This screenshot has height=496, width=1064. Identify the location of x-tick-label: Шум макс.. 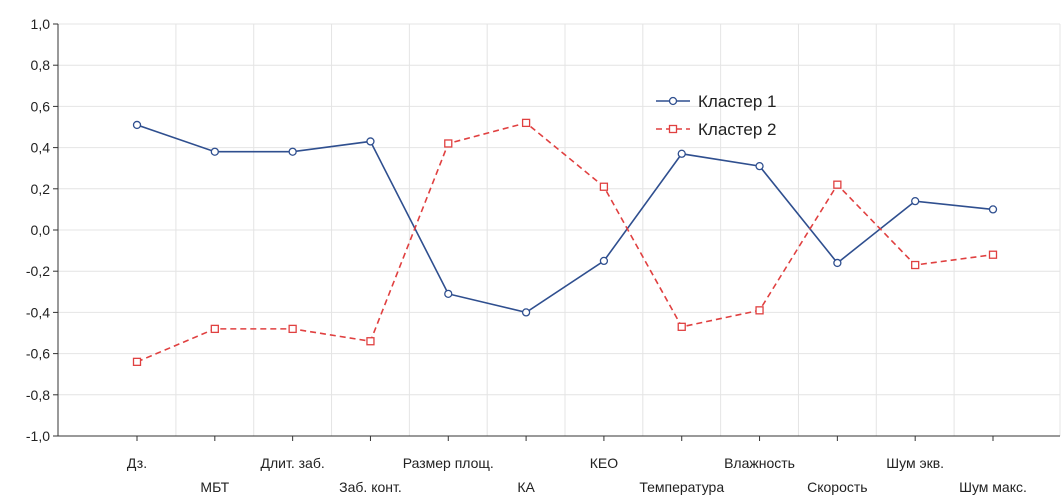
(993, 487).